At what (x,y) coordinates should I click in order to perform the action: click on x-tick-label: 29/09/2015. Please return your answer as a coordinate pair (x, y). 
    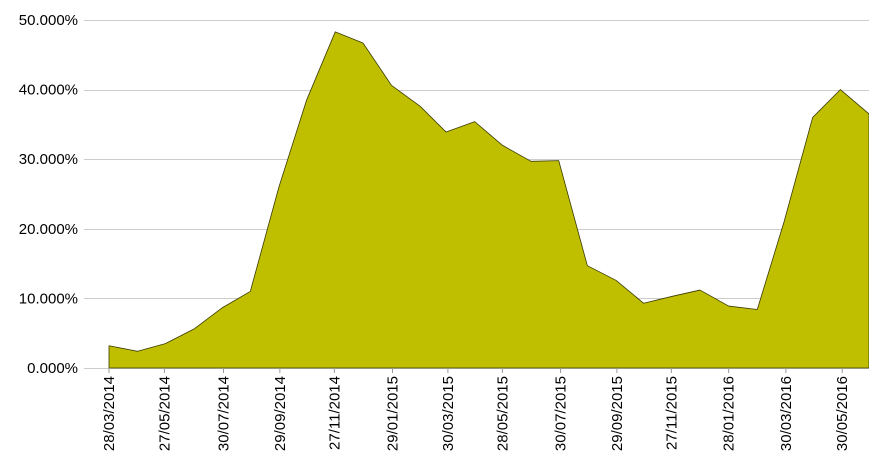
    Looking at the image, I should click on (617, 413).